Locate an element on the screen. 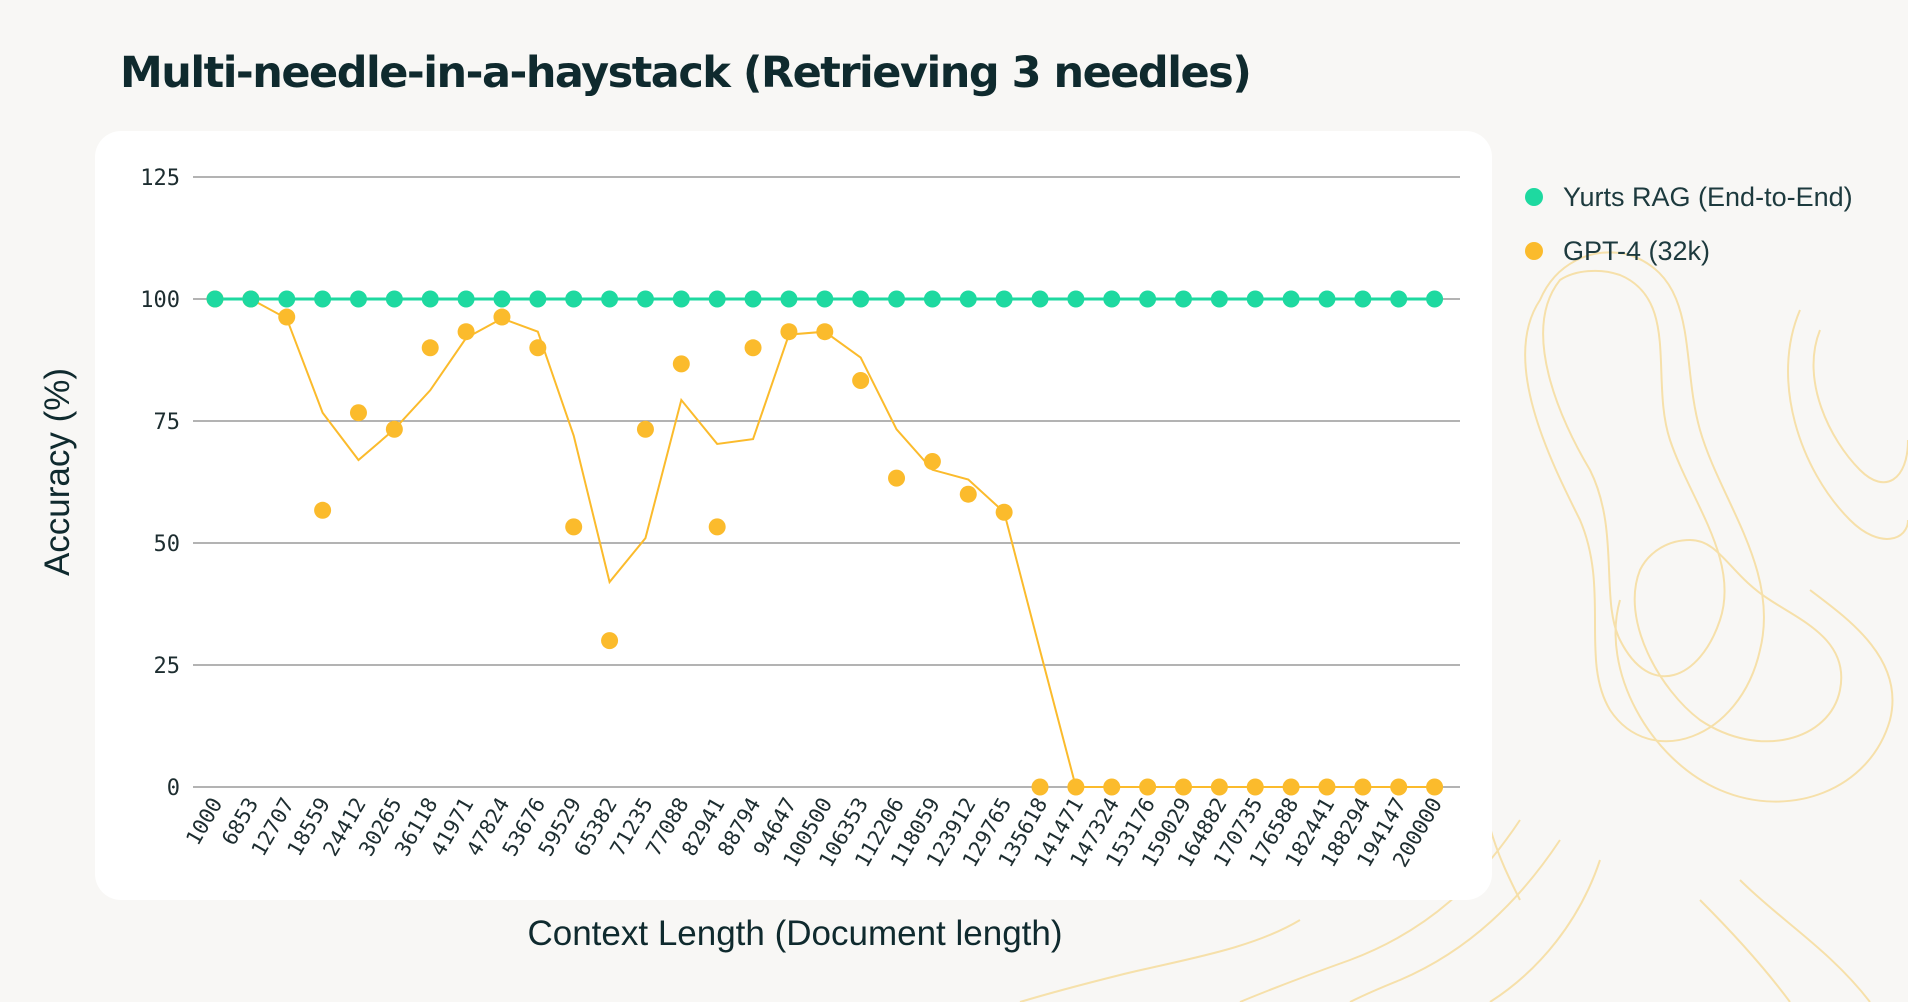 This screenshot has height=1002, width=1908. series-0-points is located at coordinates (825, 299).